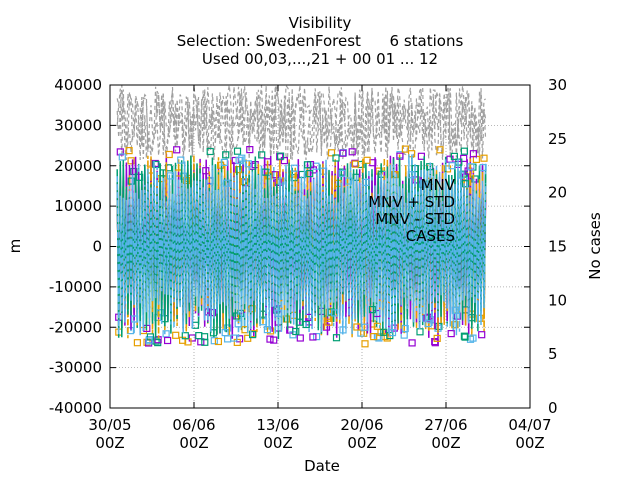 This screenshot has height=480, width=640. What do you see at coordinates (595, 246) in the screenshot?
I see `y2-axis-label: No cases` at bounding box center [595, 246].